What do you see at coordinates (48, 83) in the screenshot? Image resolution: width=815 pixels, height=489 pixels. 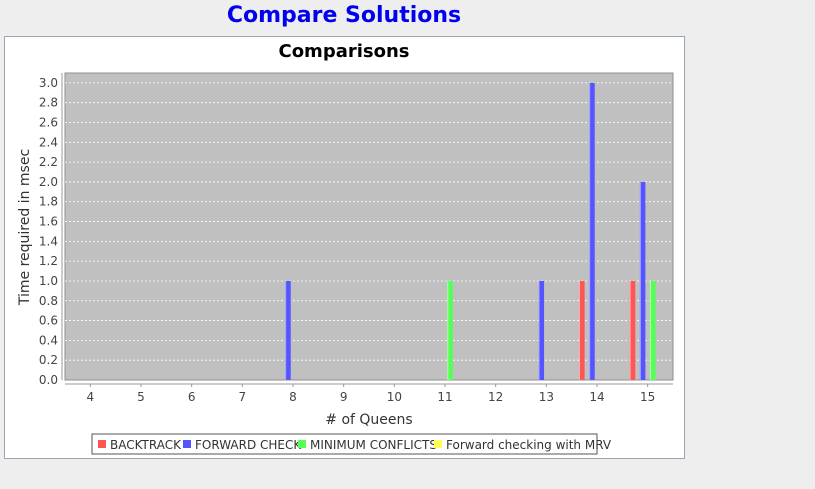 I see `y-tick-label: 3.0` at bounding box center [48, 83].